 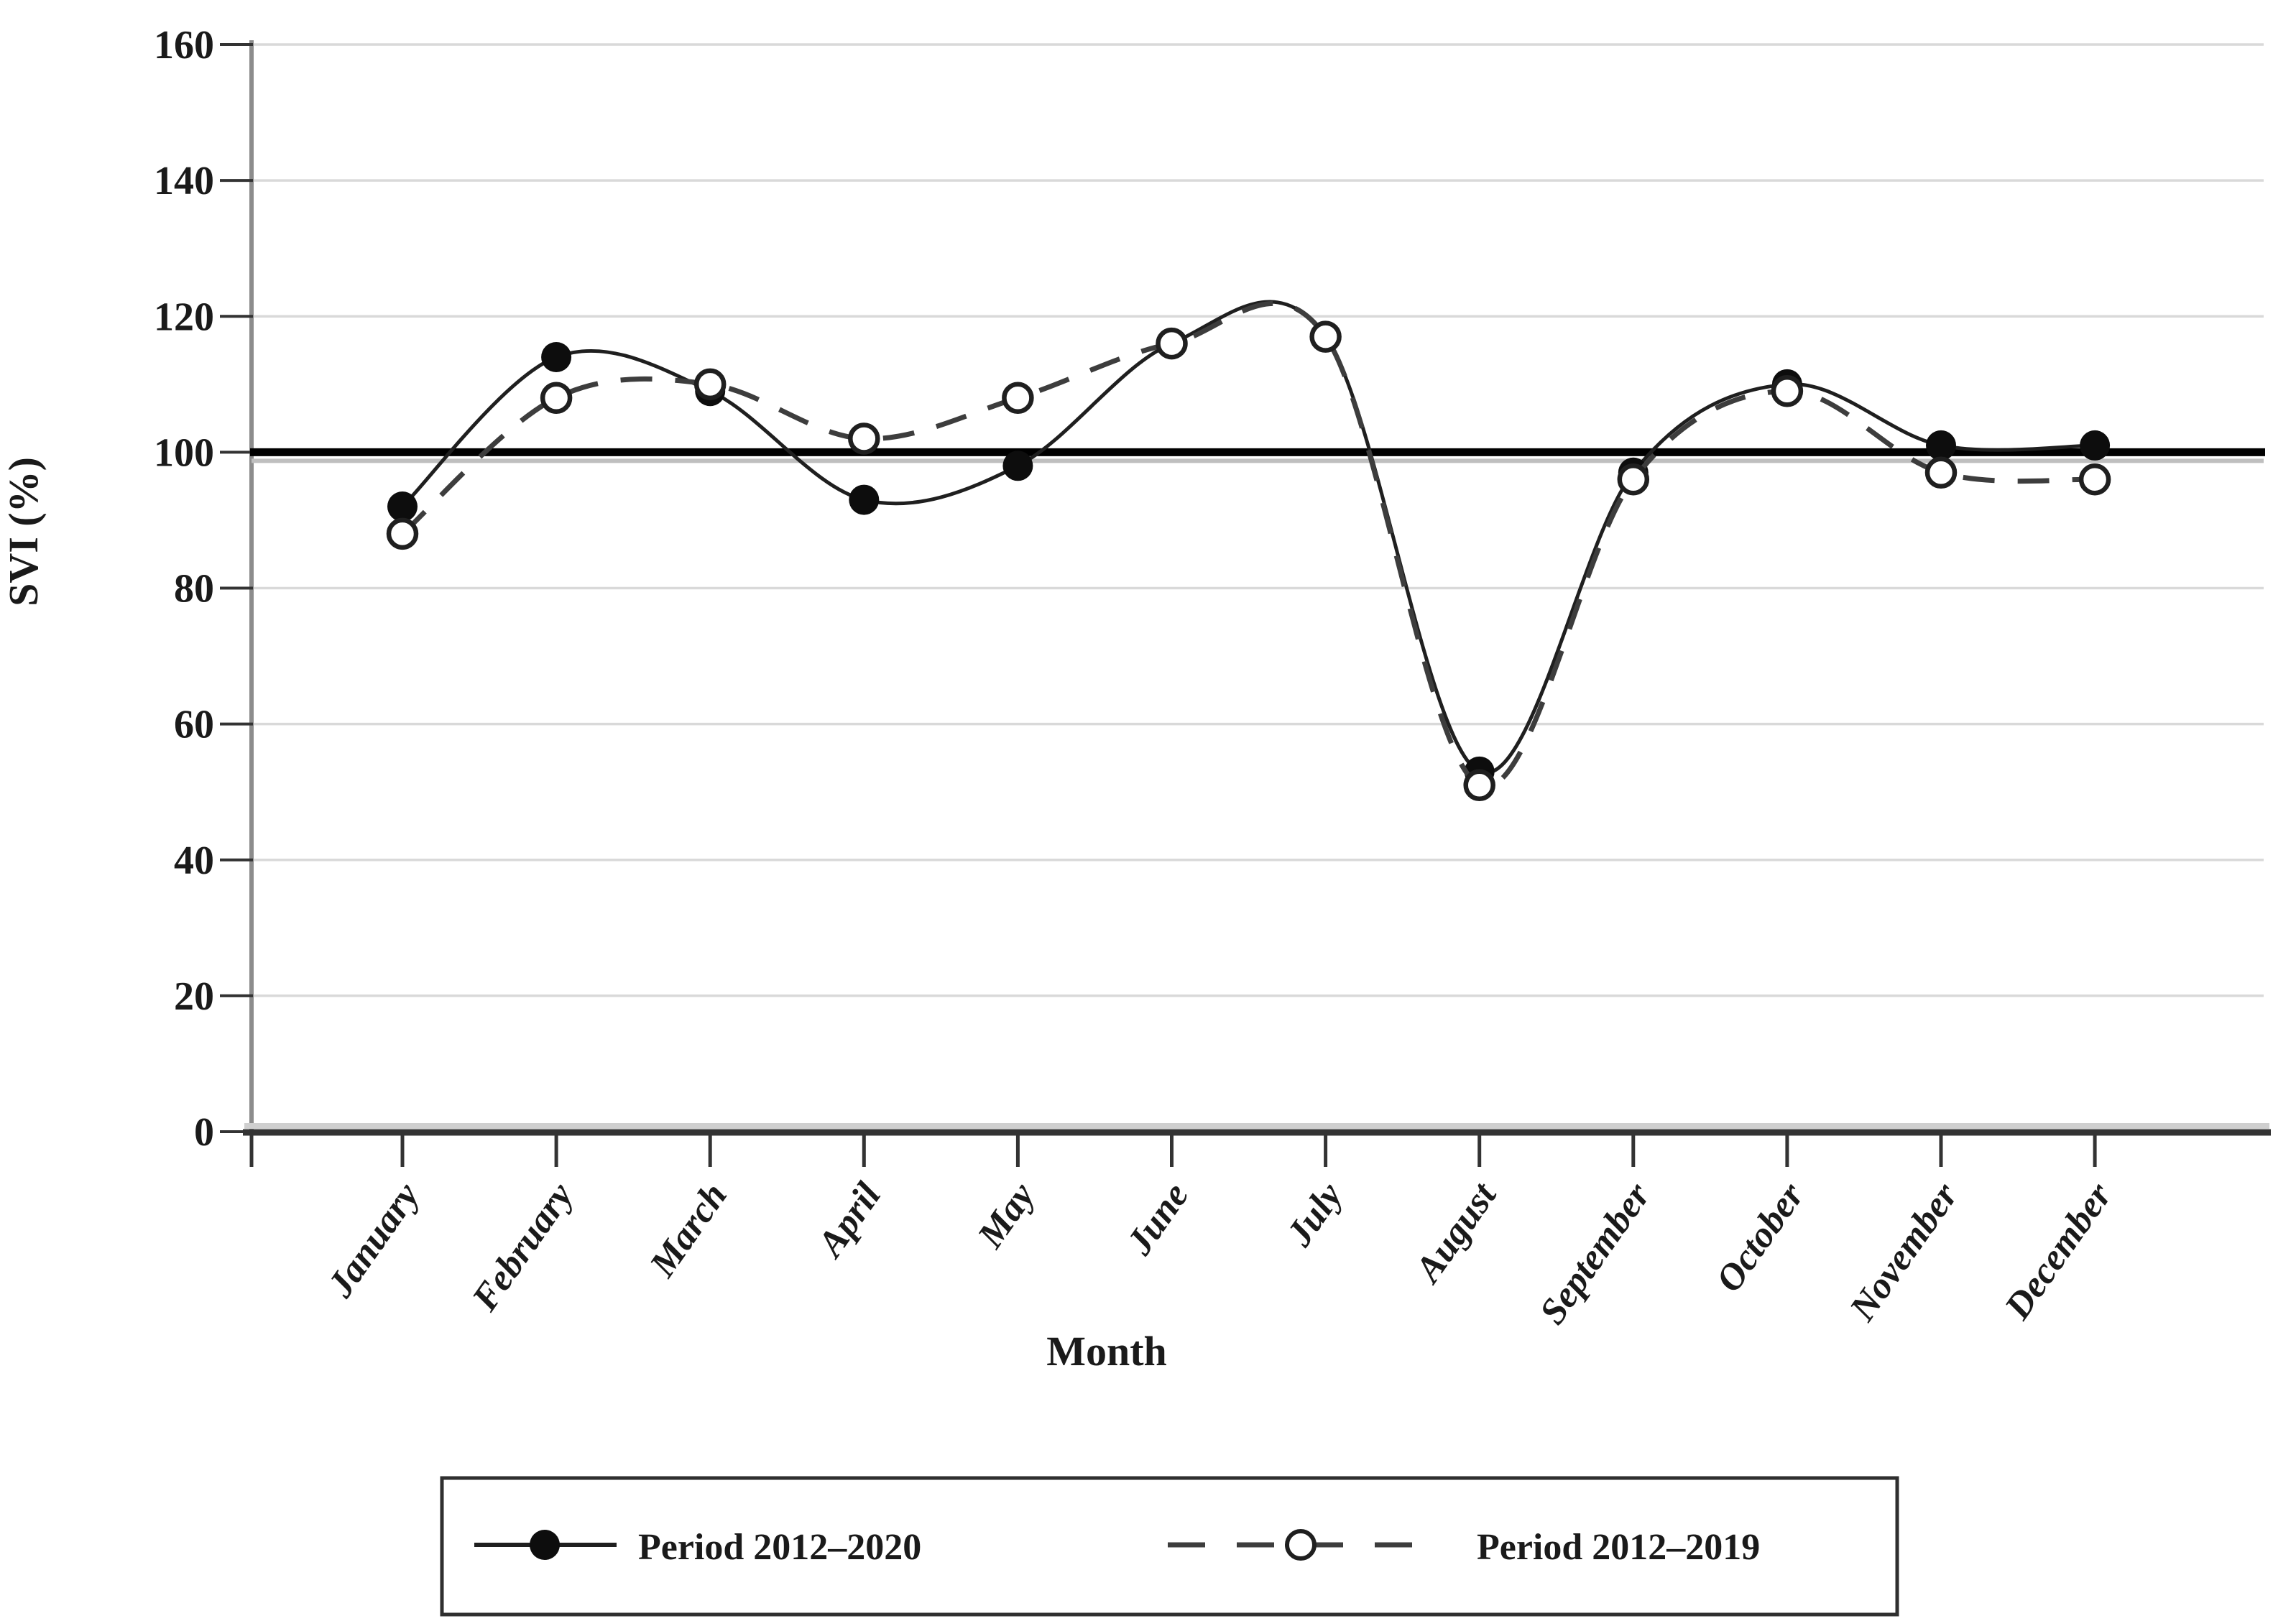 What do you see at coordinates (204, 1132) in the screenshot?
I see `y-tick-label-0: 0` at bounding box center [204, 1132].